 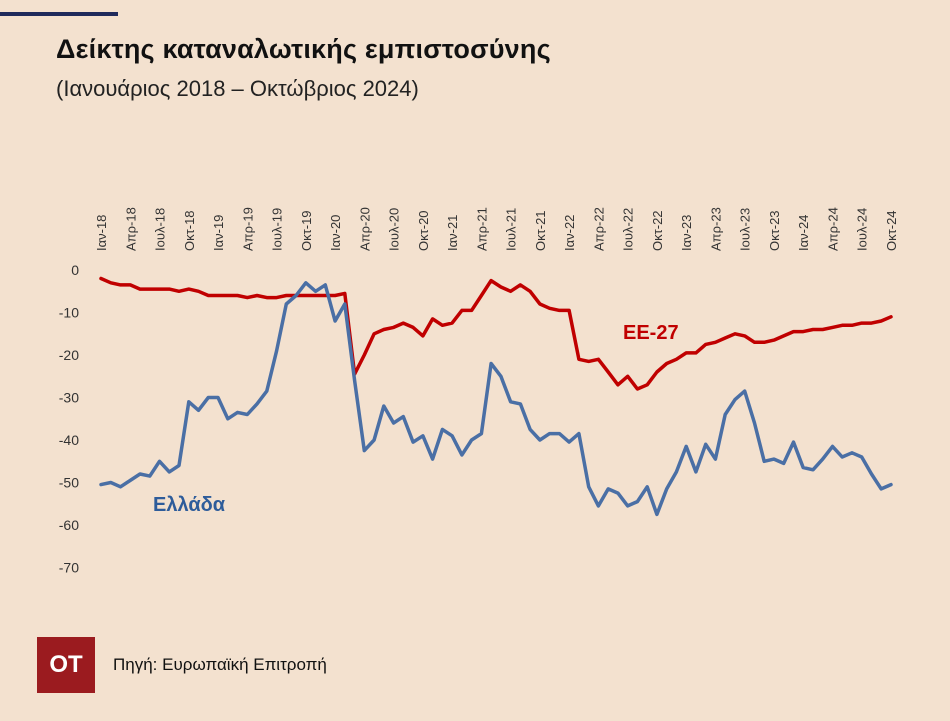 I want to click on x-tick-label: Ιαν-24, so click(x=803, y=233).